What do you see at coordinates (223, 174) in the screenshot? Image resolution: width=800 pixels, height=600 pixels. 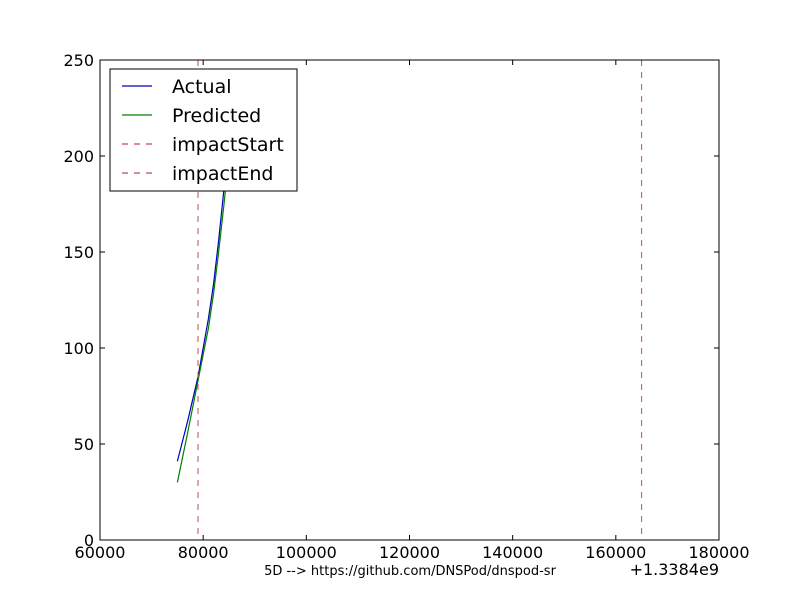 I see `legend-label-impactend: impactEnd` at bounding box center [223, 174].